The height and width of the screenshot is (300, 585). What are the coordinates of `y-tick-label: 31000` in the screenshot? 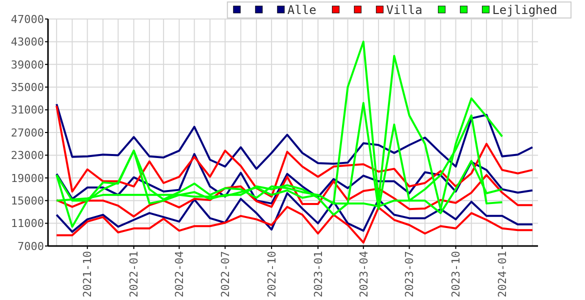 It's located at (27, 110).